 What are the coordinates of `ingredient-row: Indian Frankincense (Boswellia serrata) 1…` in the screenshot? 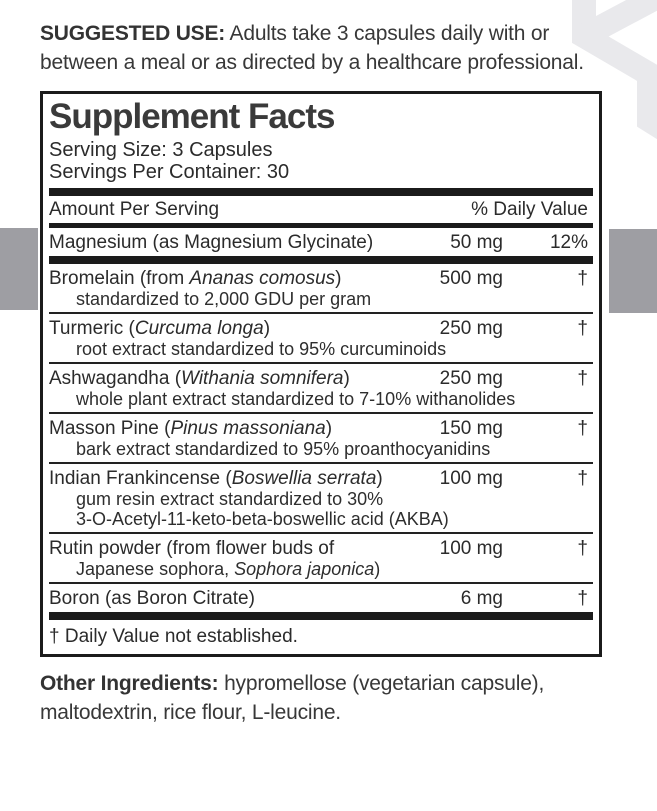 It's located at (321, 498).